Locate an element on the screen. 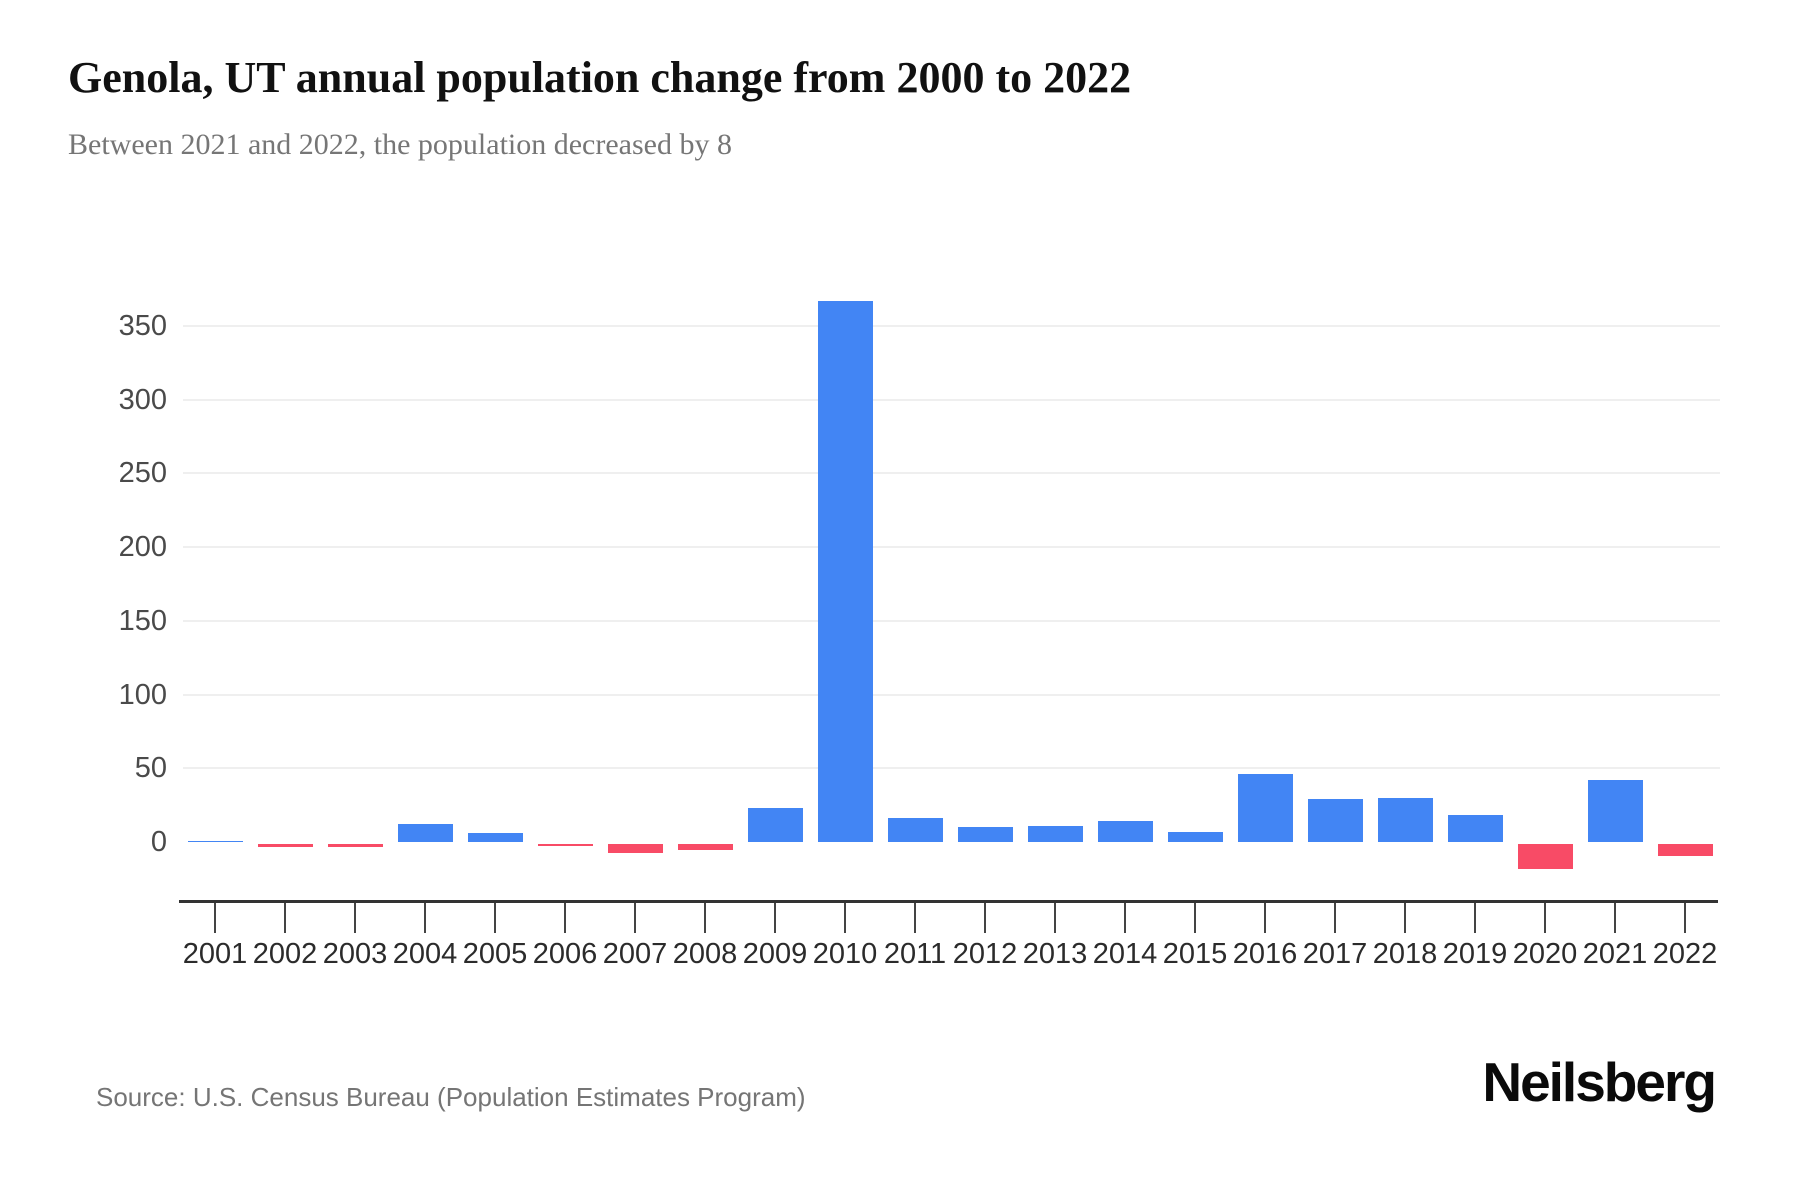  x-tick-label-2022: 2022 is located at coordinates (1685, 954).